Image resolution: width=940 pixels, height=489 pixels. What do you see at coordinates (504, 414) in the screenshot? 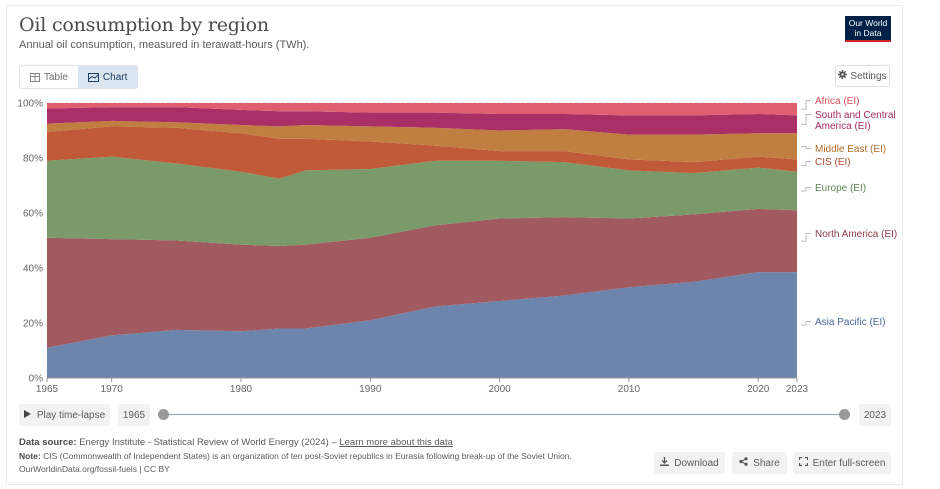
I see `timeline-slider-track` at bounding box center [504, 414].